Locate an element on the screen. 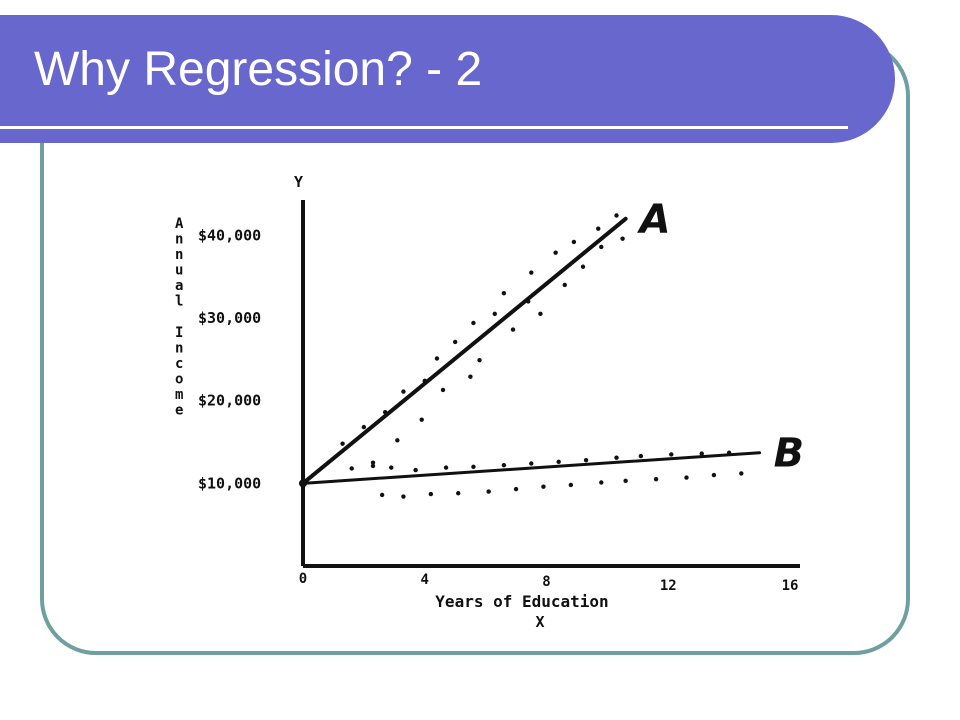 This screenshot has height=720, width=960. y-axis-label-letter: o is located at coordinates (179, 380).